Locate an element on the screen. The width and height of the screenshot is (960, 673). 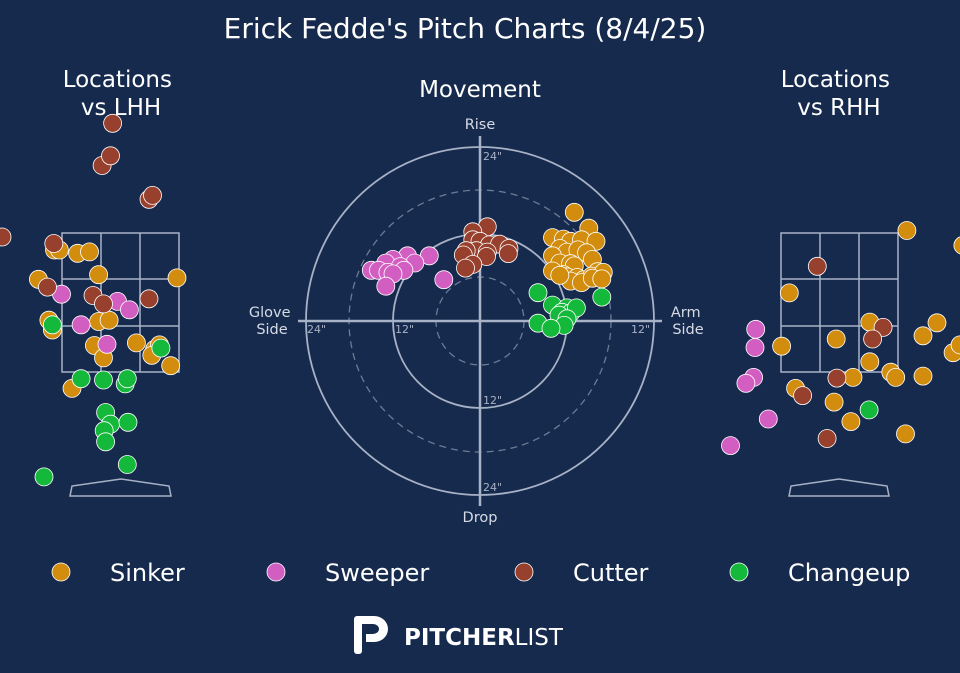
pitcherlist-logo: PITCHERLIST is located at coordinates (459, 635).